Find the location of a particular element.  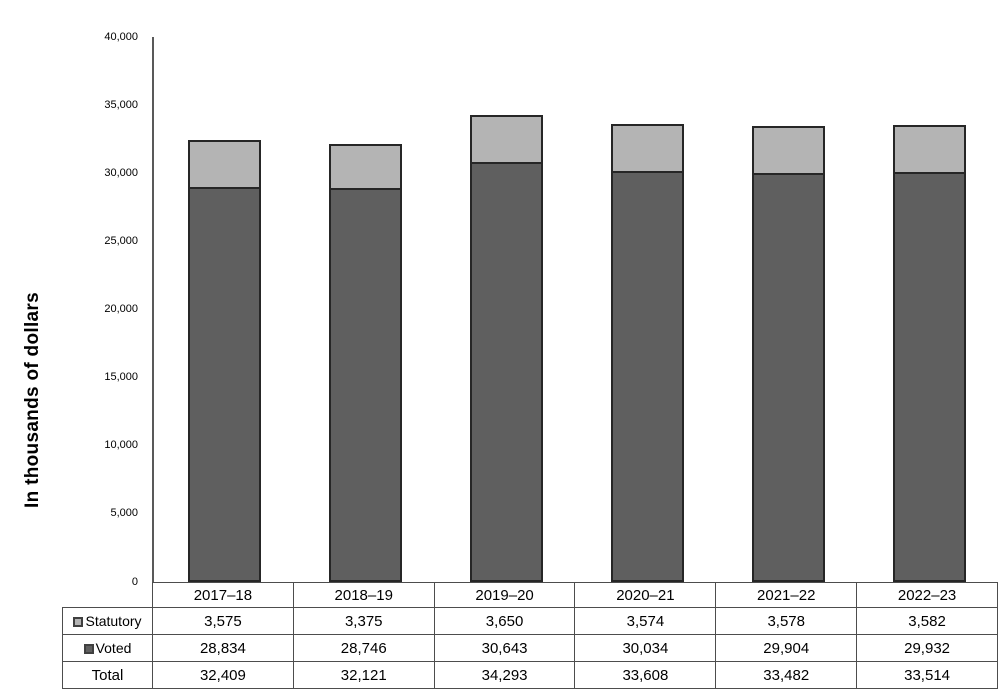

value-cell-voted: 28,746 is located at coordinates (363, 648).